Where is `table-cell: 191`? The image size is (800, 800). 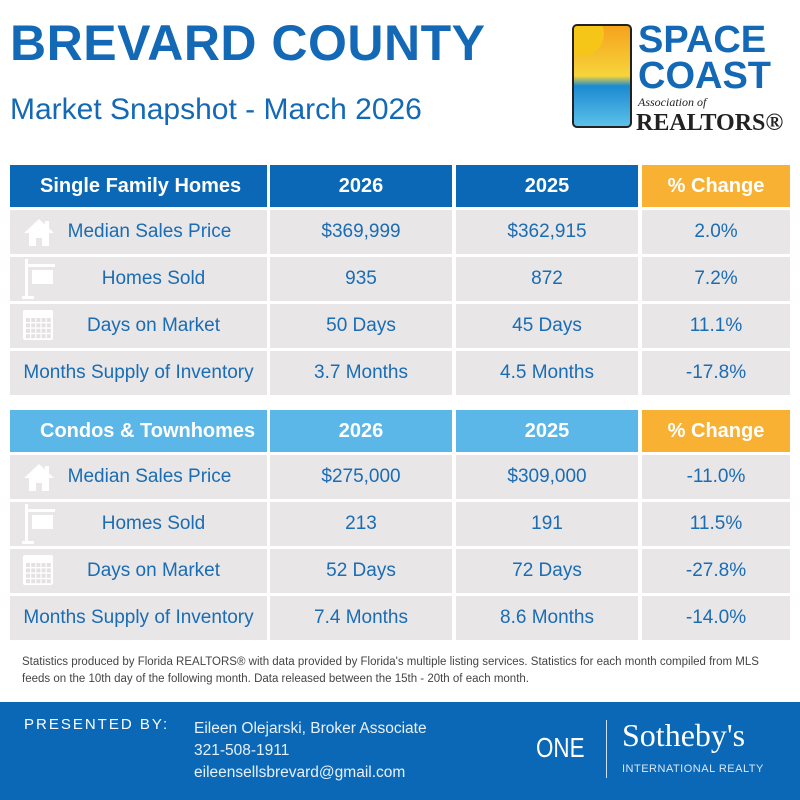
table-cell: 191 is located at coordinates (547, 524).